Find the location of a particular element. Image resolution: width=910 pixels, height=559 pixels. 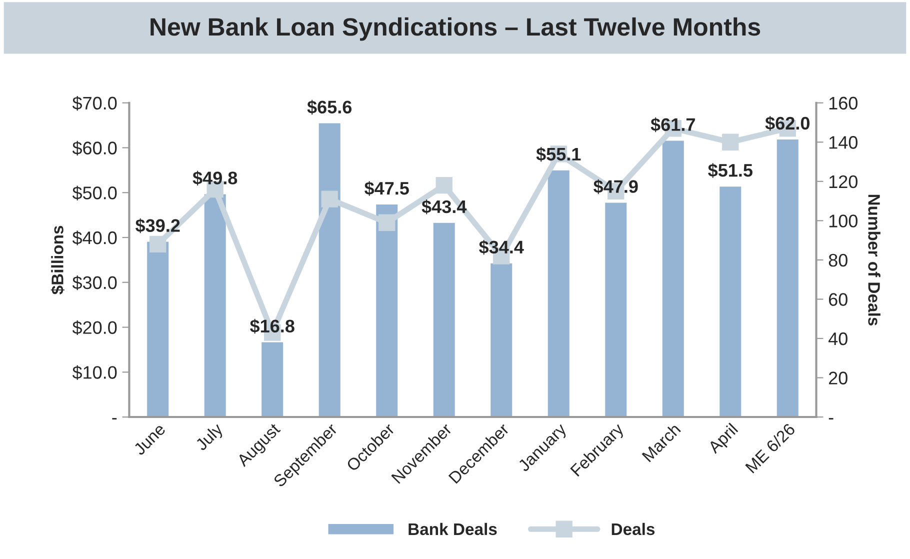

y-tick-label: $30.0 is located at coordinates (94, 283).